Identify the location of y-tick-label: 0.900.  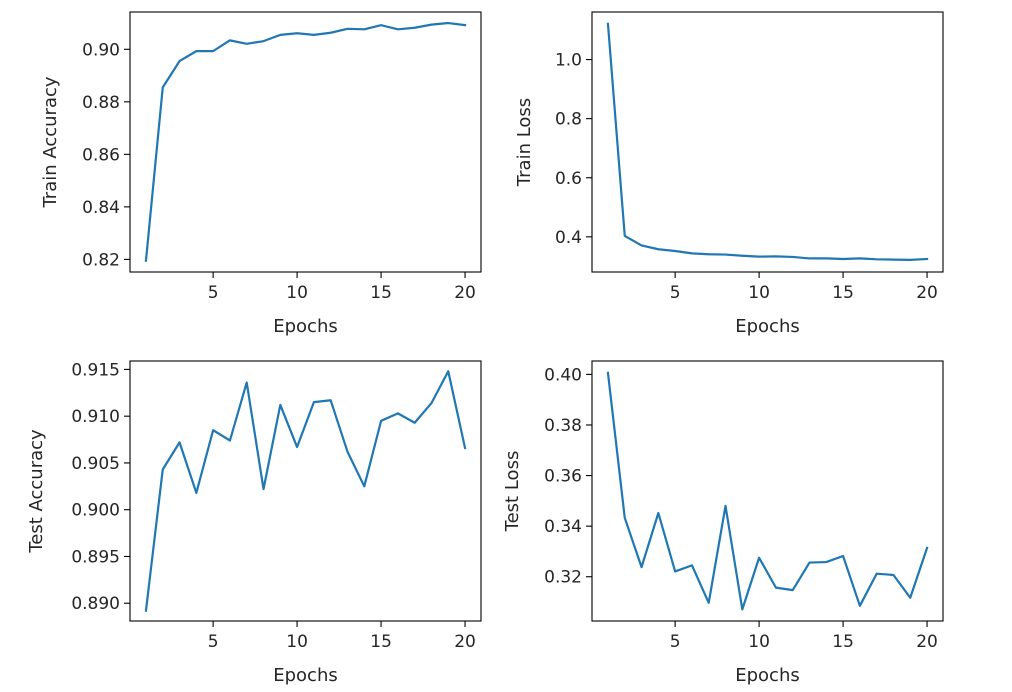
(95, 511).